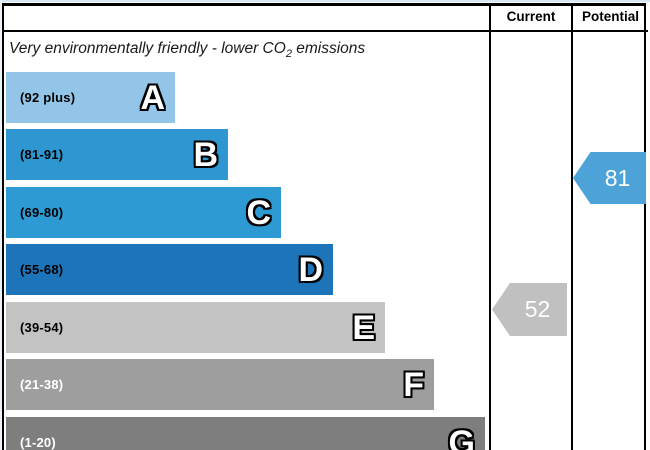 This screenshot has height=450, width=650. What do you see at coordinates (537, 309) in the screenshot?
I see `current-rating-value: 52` at bounding box center [537, 309].